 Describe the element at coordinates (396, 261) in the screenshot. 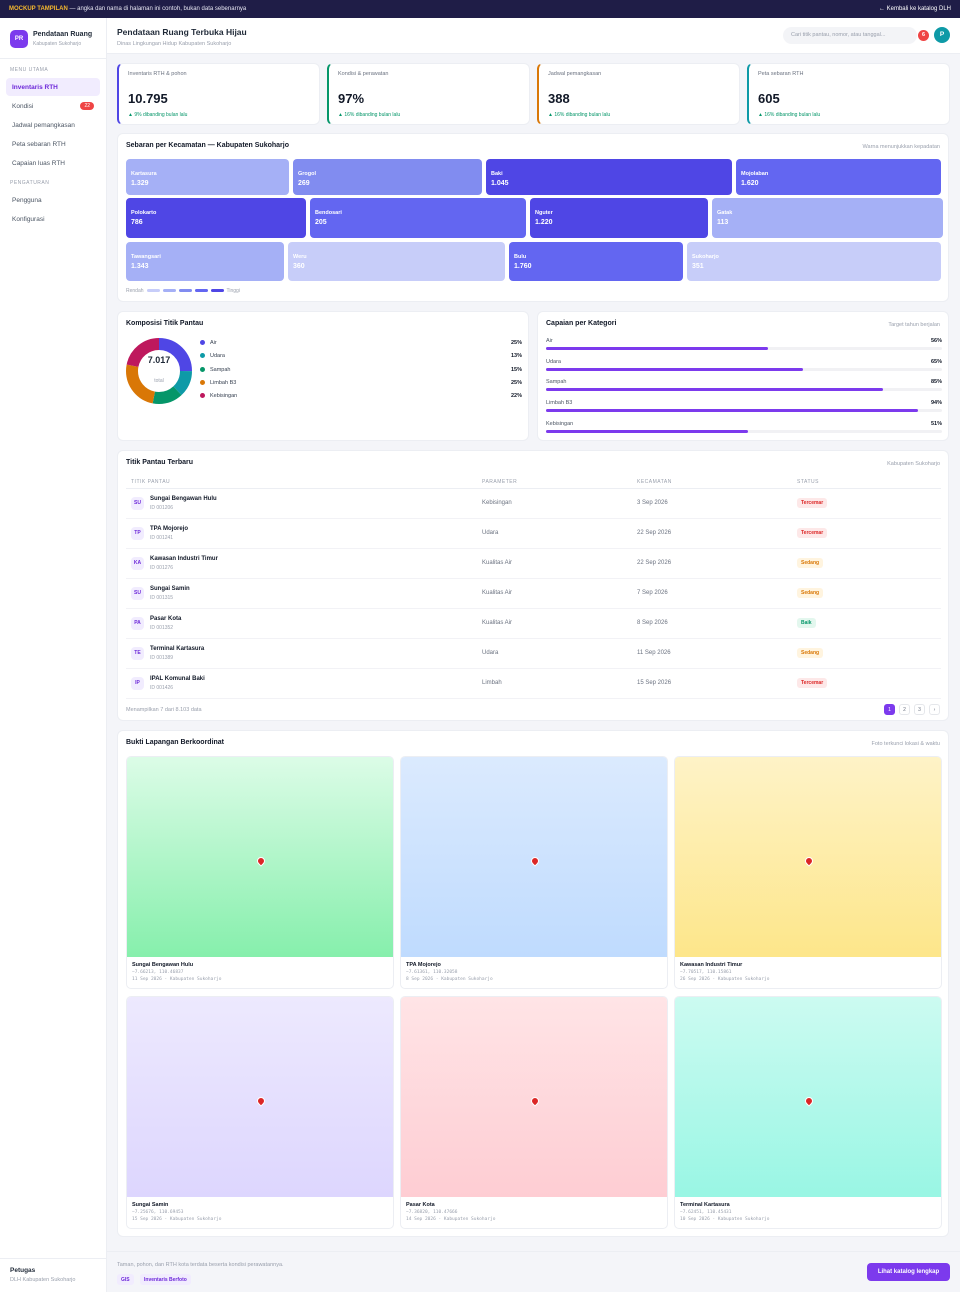

I see `treemap-cell-weru: Weru 360` at that location.